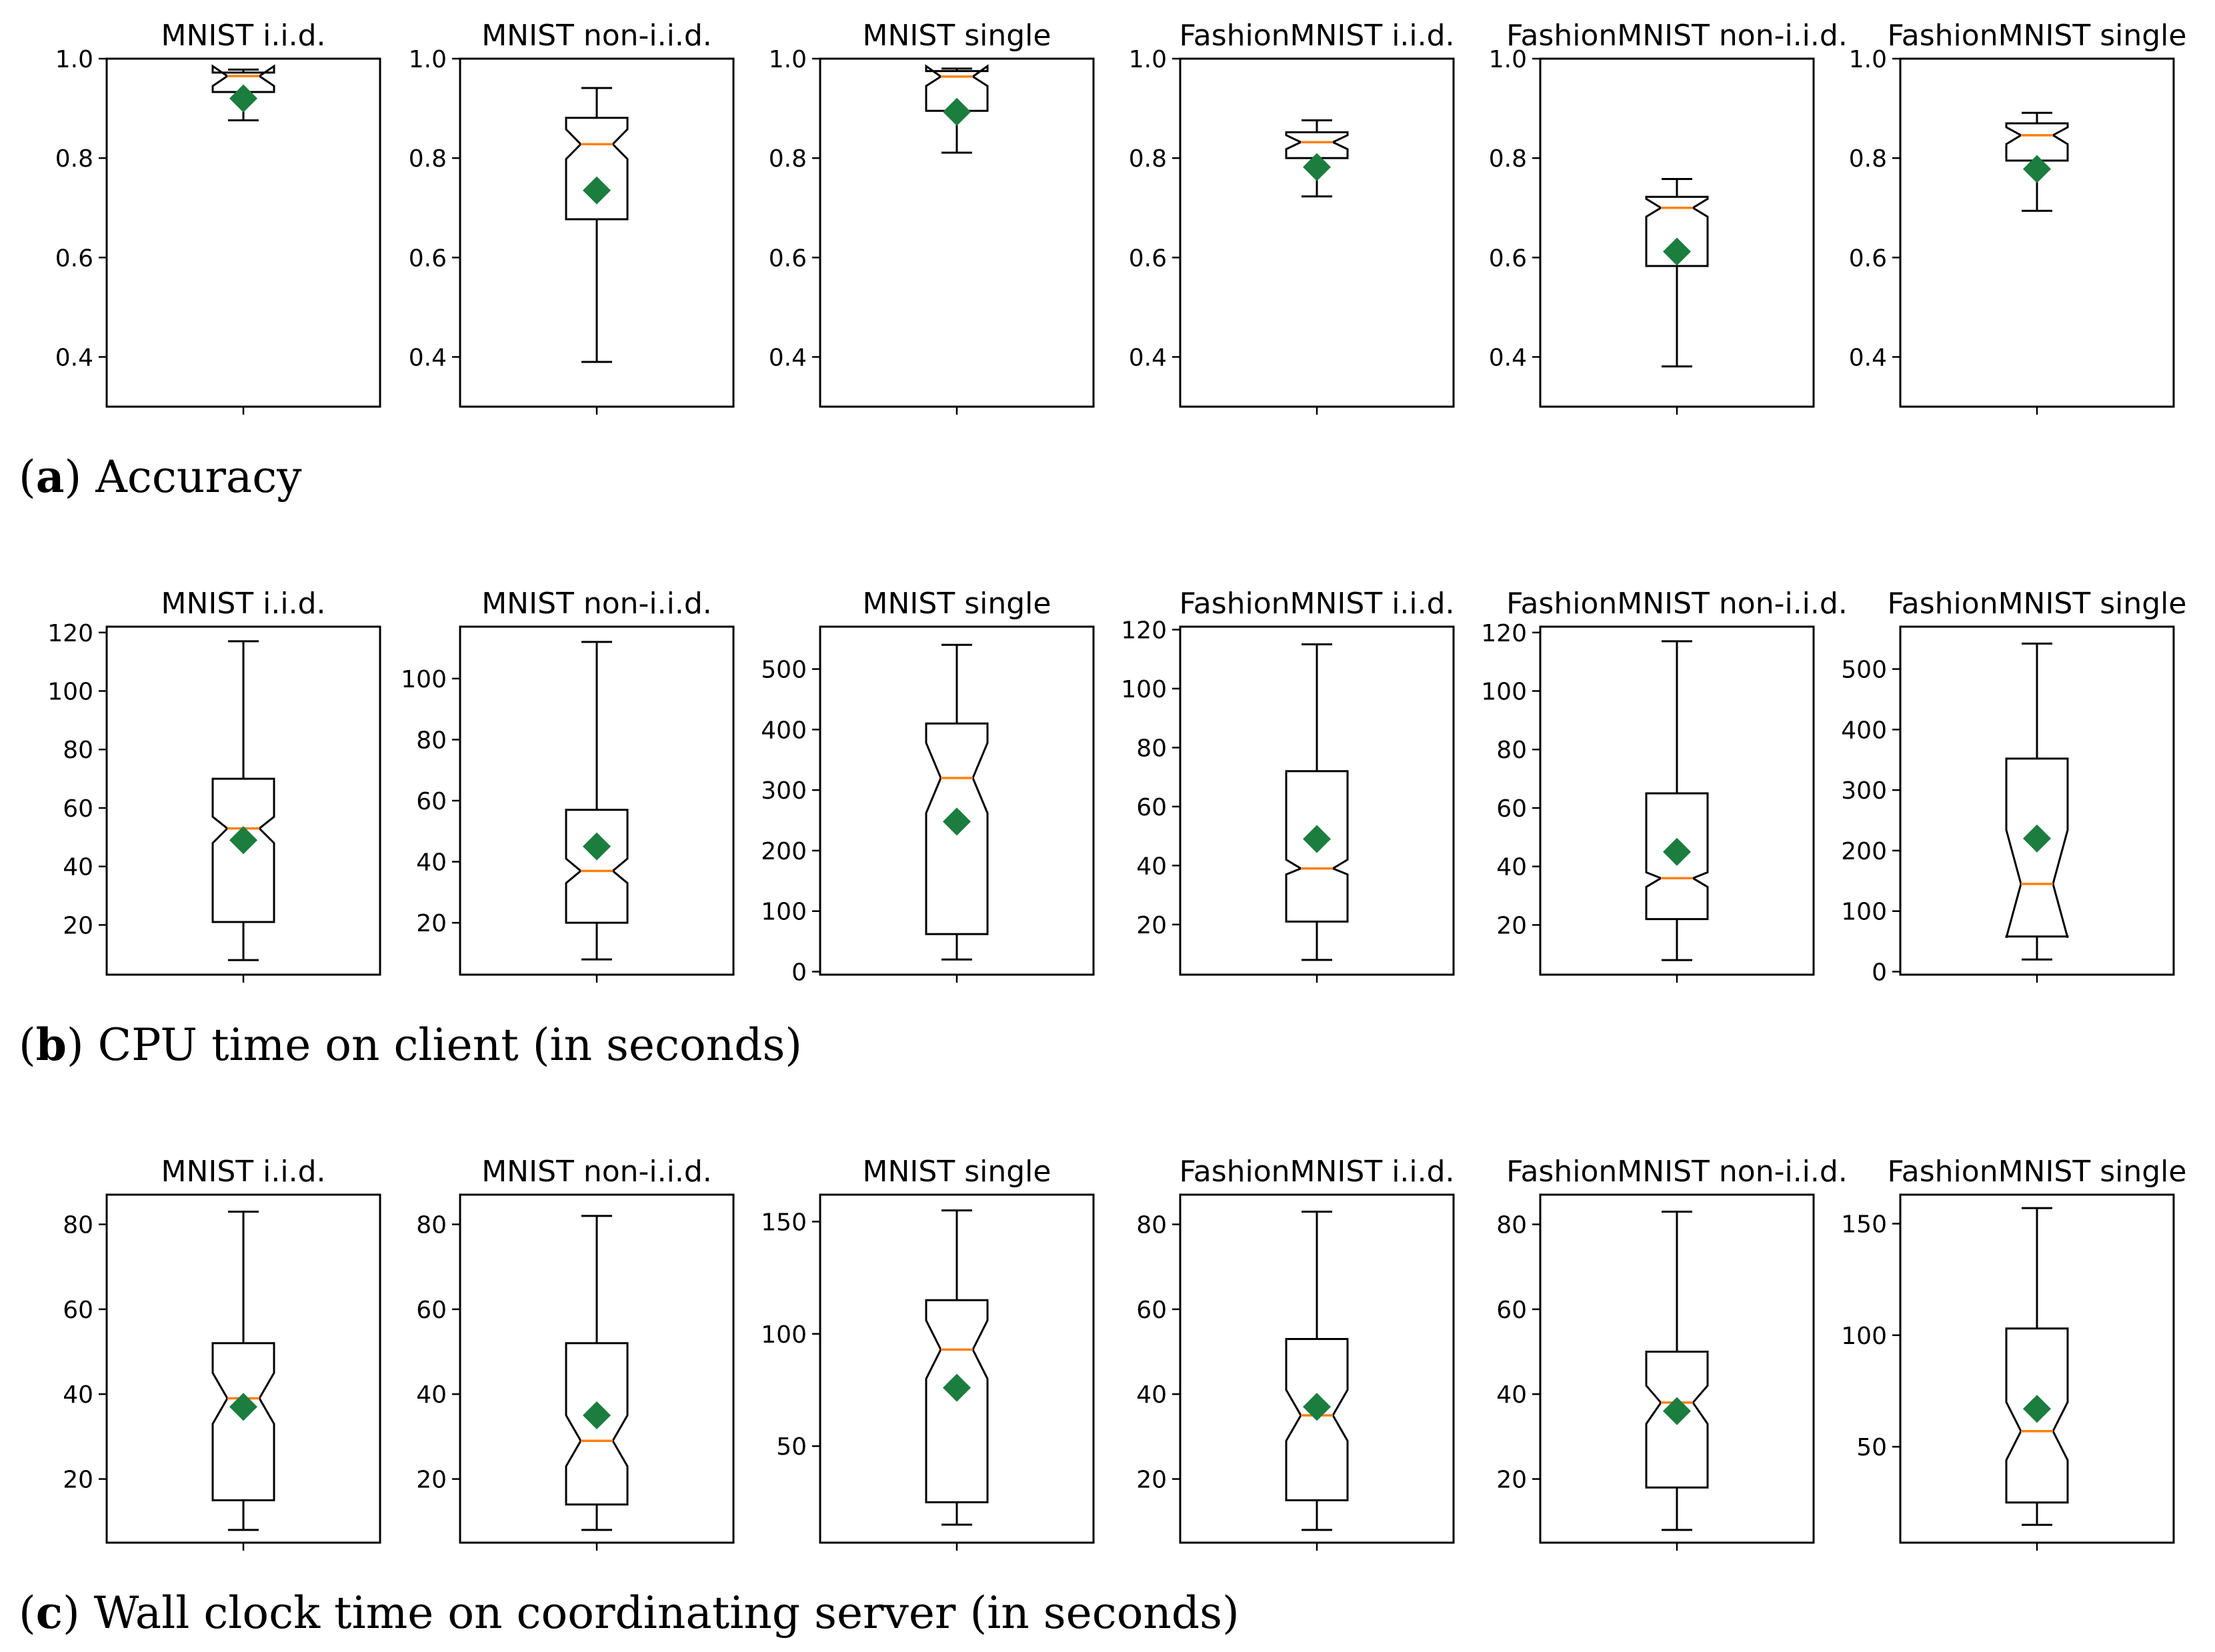 This screenshot has height=1652, width=2215. Describe the element at coordinates (51, 1045) in the screenshot. I see `caption-letter: b` at that location.